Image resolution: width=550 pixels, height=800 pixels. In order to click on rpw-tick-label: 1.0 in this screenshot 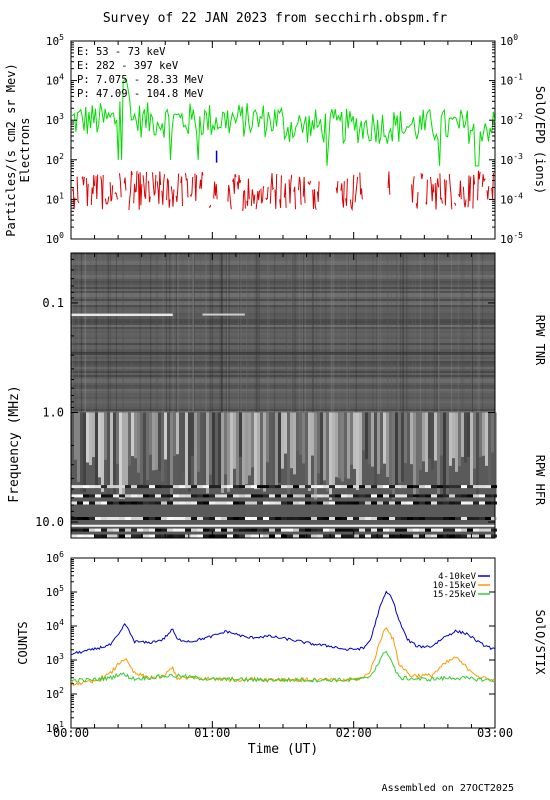, I will do `click(53, 412)`.